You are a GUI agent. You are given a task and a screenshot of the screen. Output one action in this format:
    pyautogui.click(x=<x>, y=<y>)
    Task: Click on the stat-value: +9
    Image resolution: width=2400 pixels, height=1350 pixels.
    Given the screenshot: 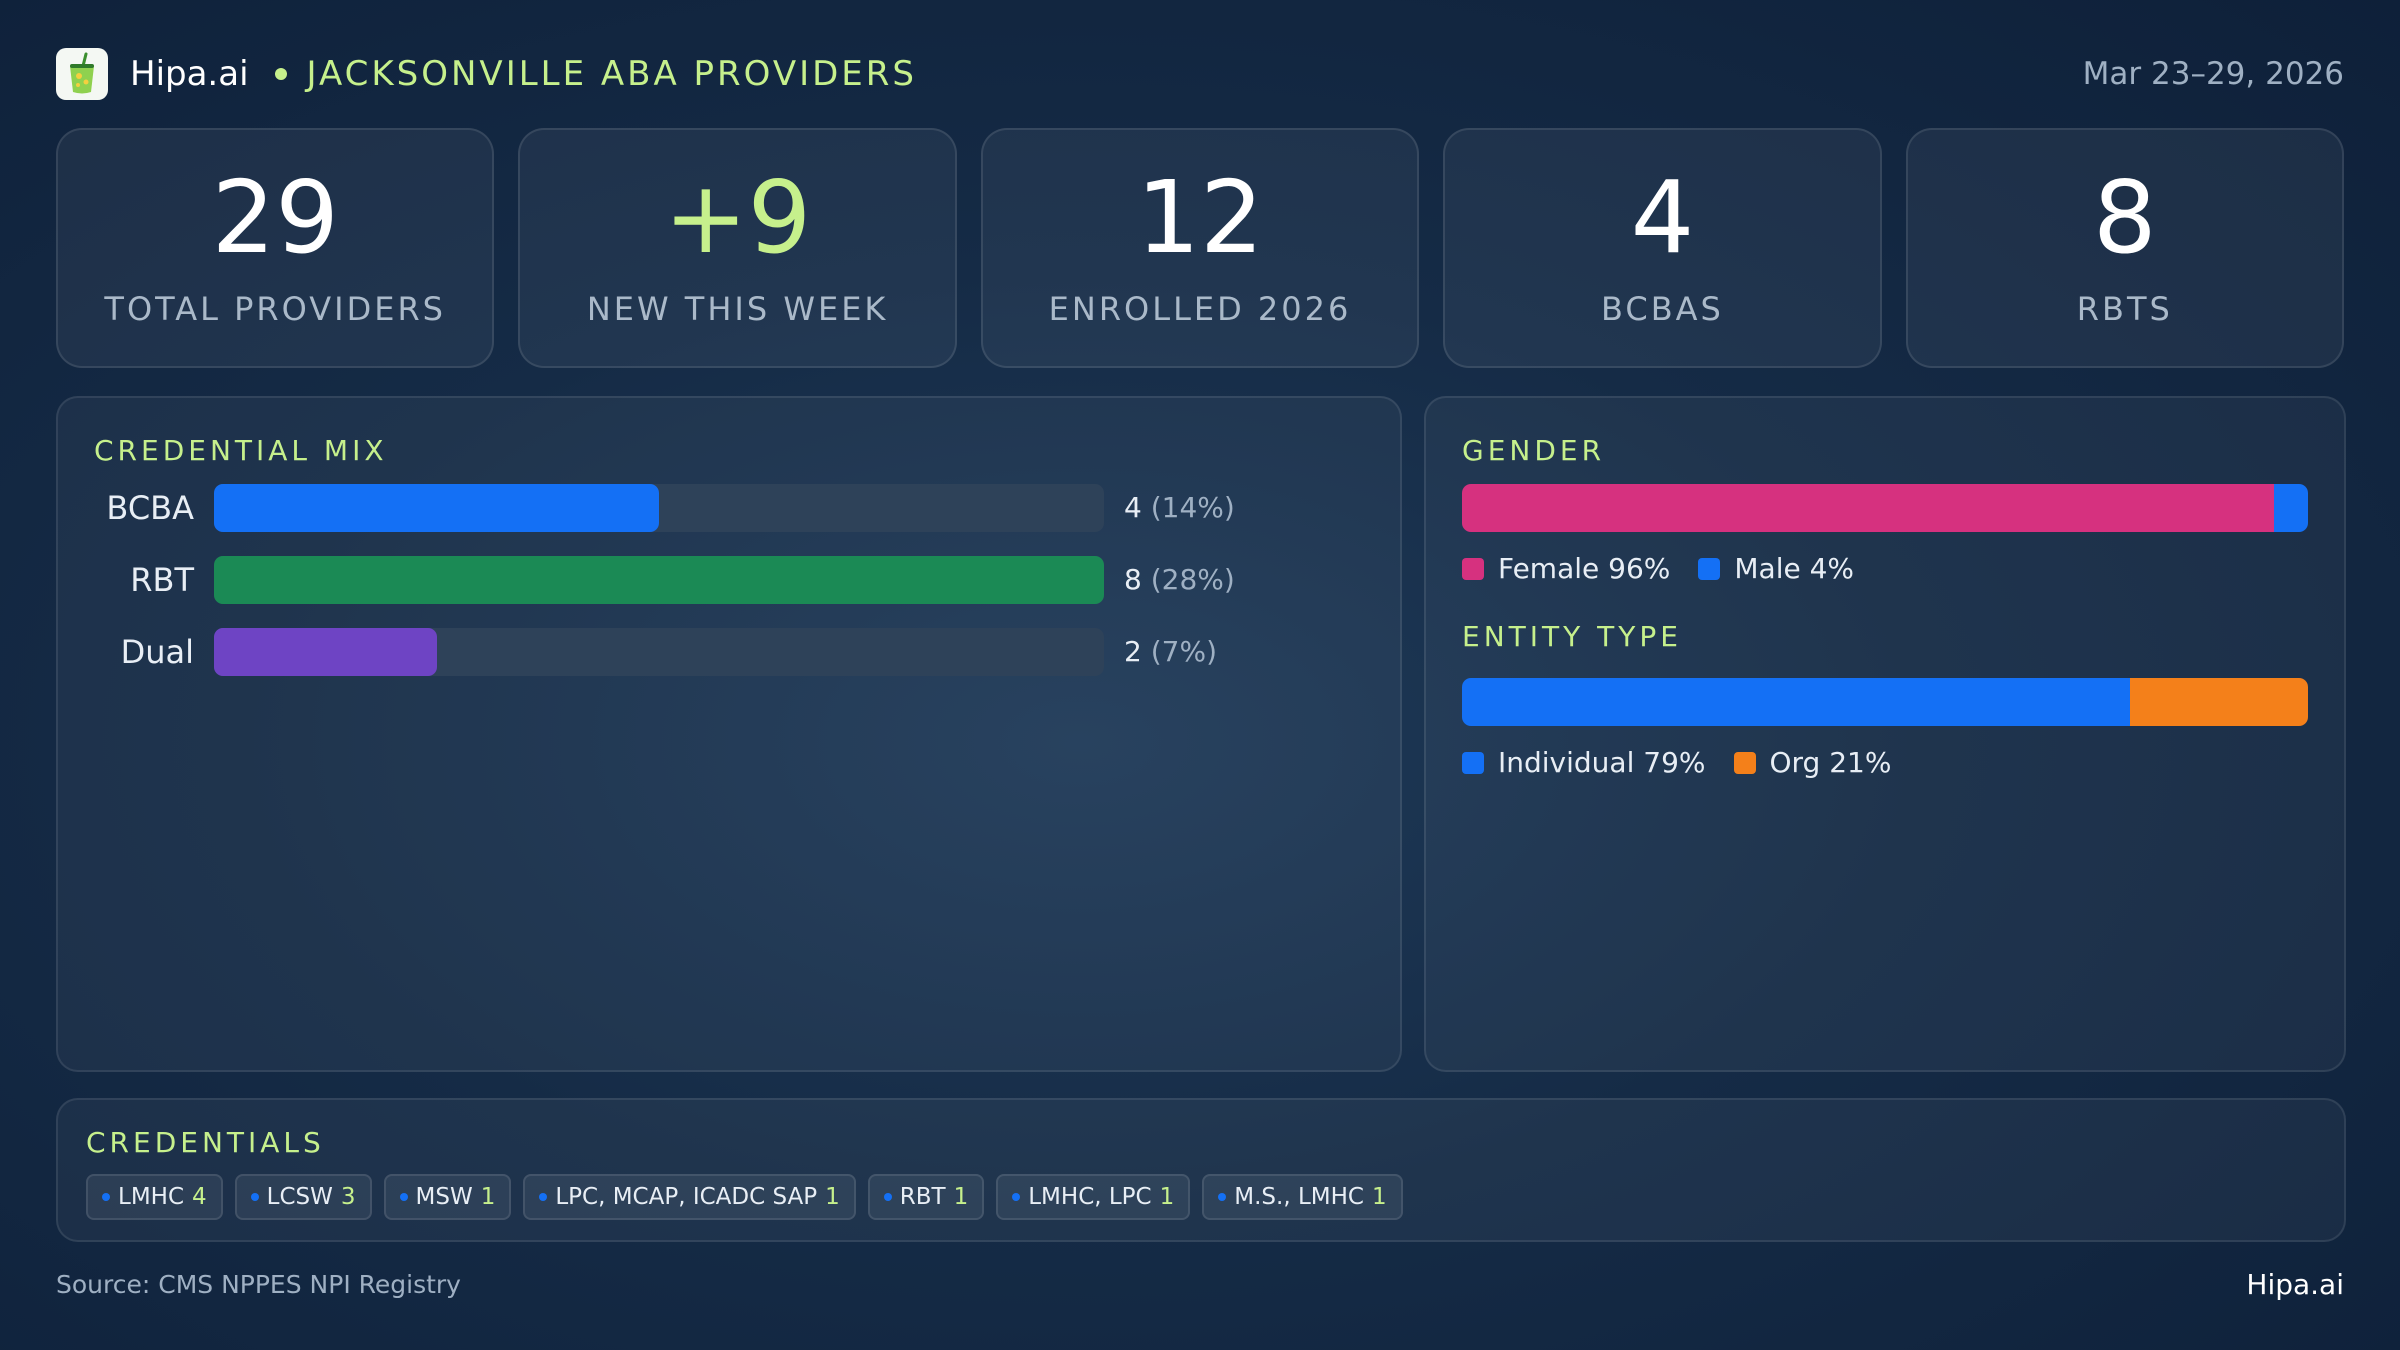 What is the action you would take?
    pyautogui.click(x=737, y=217)
    